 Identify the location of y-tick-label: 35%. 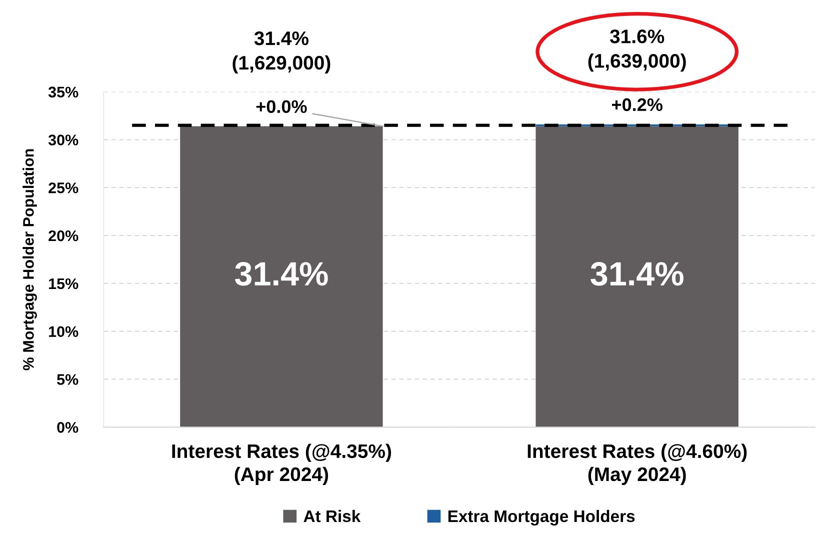
(63, 92).